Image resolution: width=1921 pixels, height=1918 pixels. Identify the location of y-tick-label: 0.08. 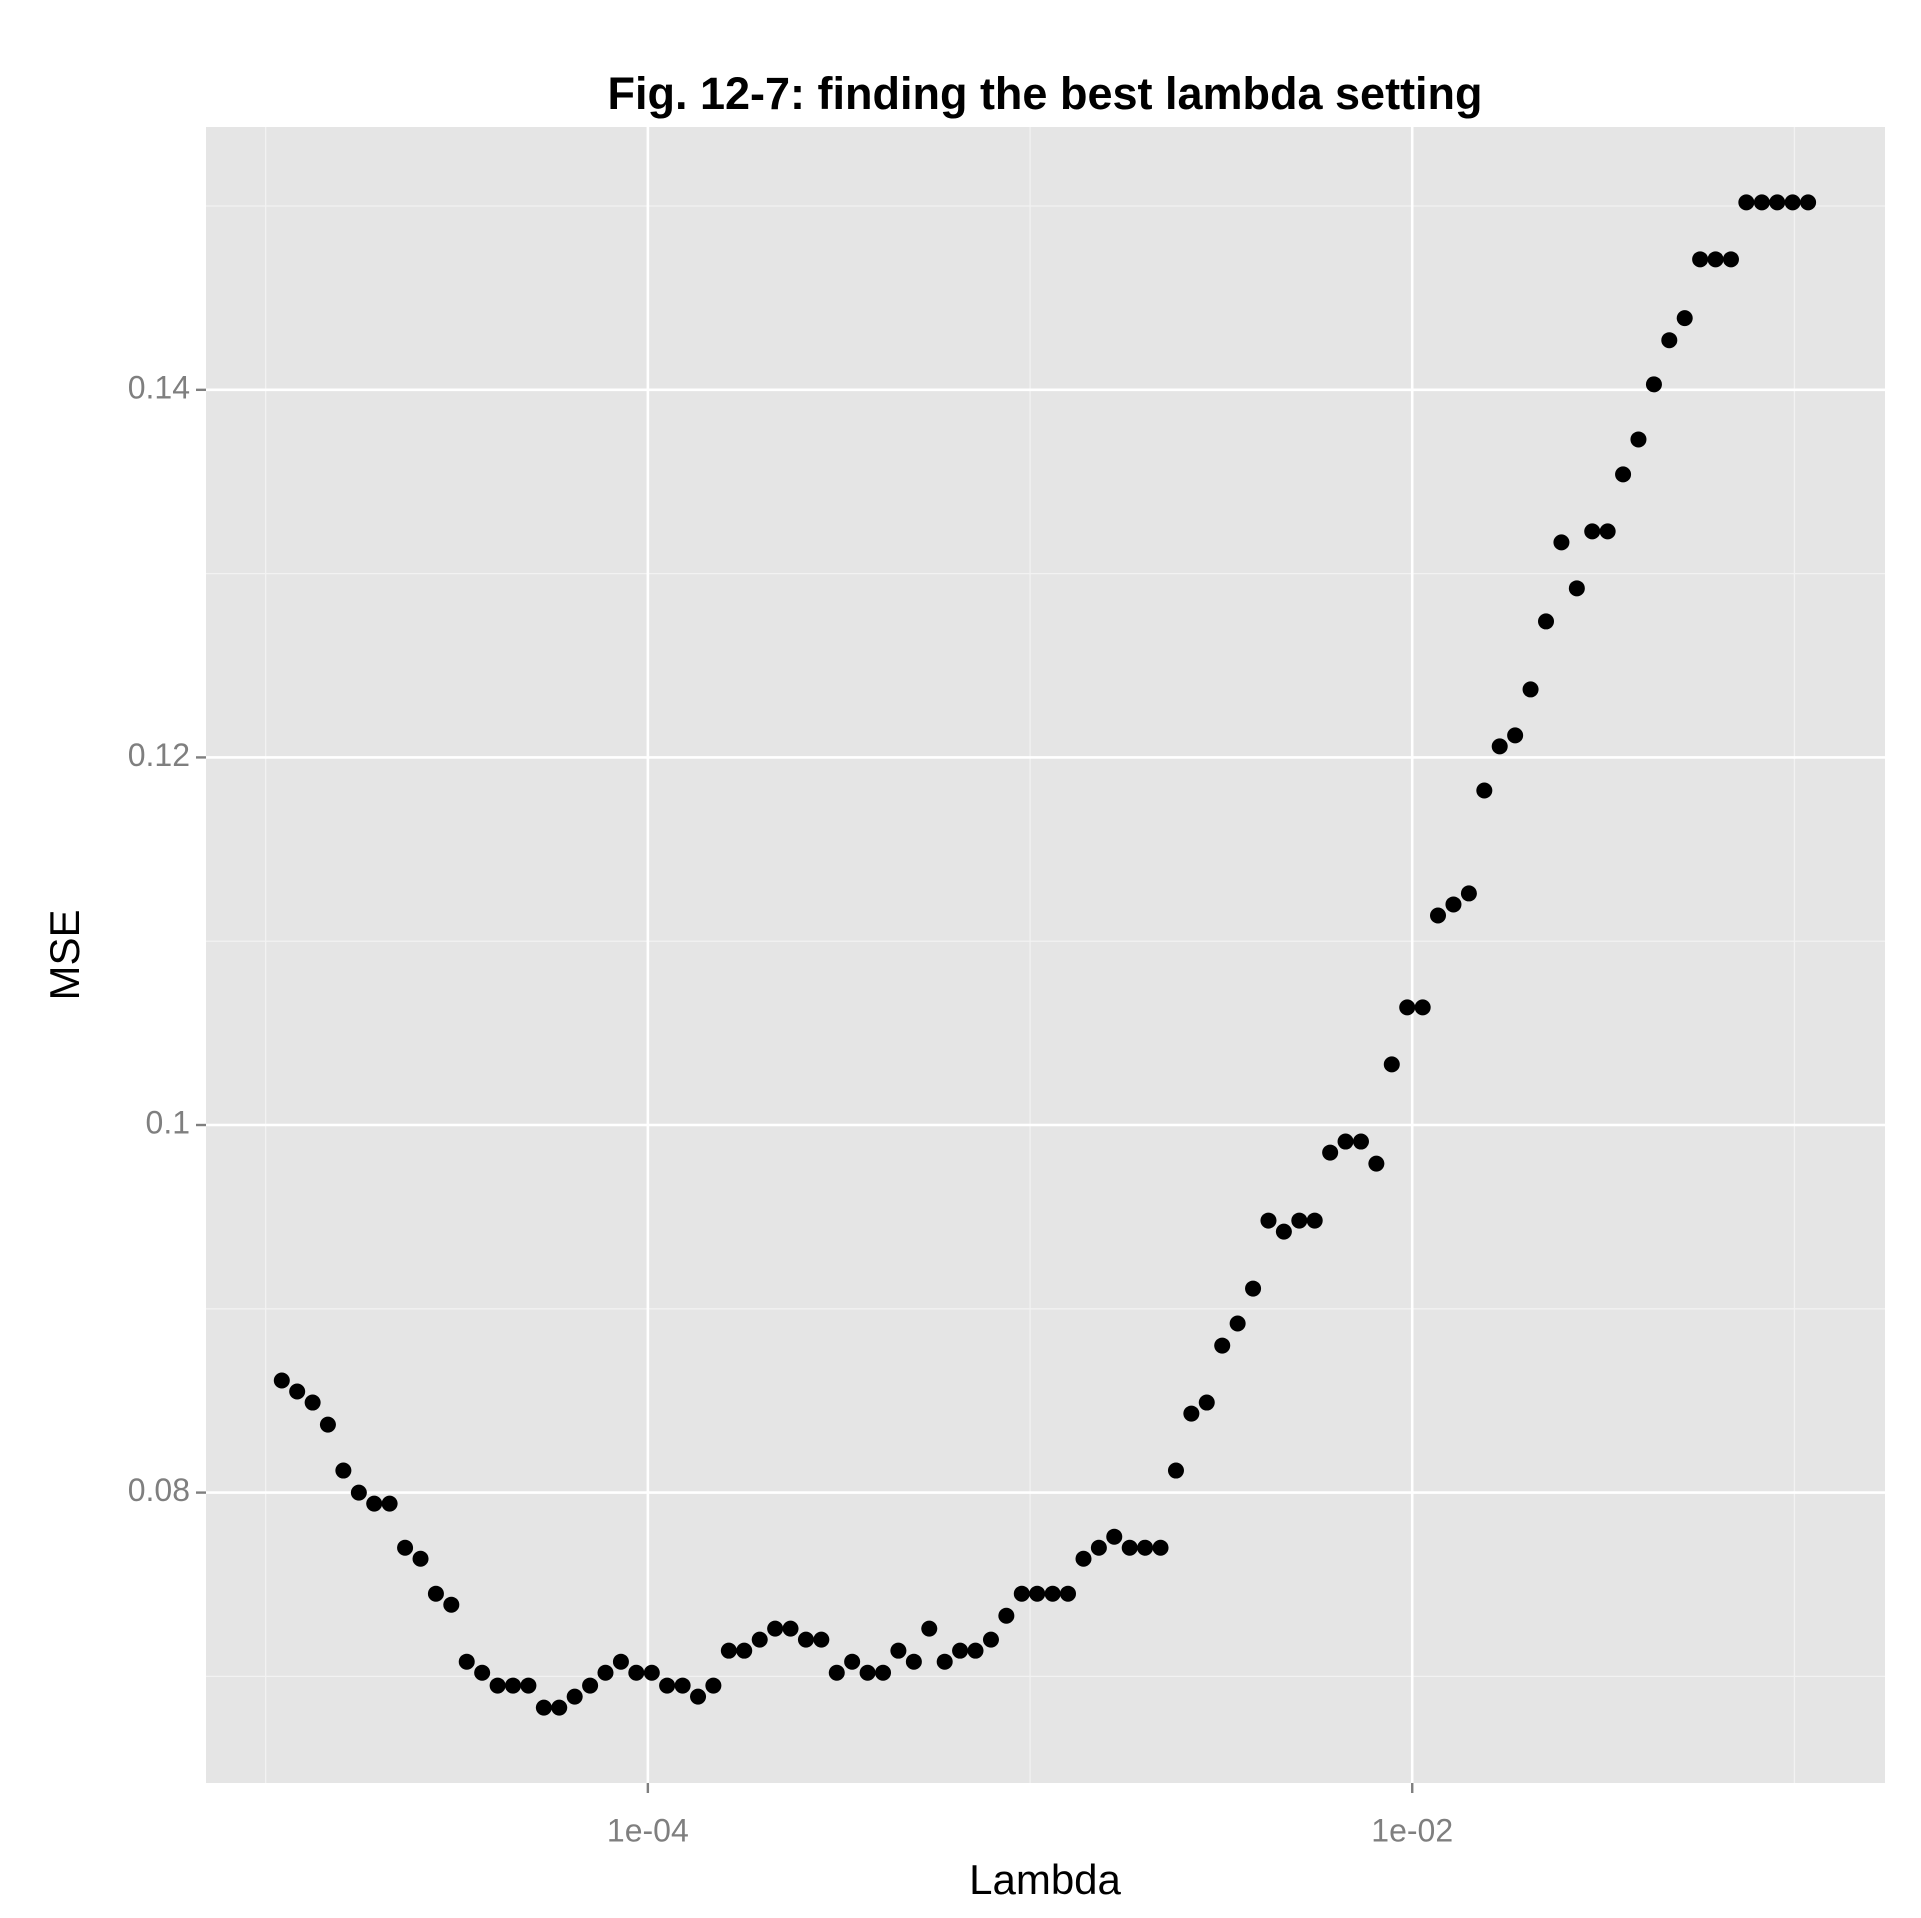
(159, 1490).